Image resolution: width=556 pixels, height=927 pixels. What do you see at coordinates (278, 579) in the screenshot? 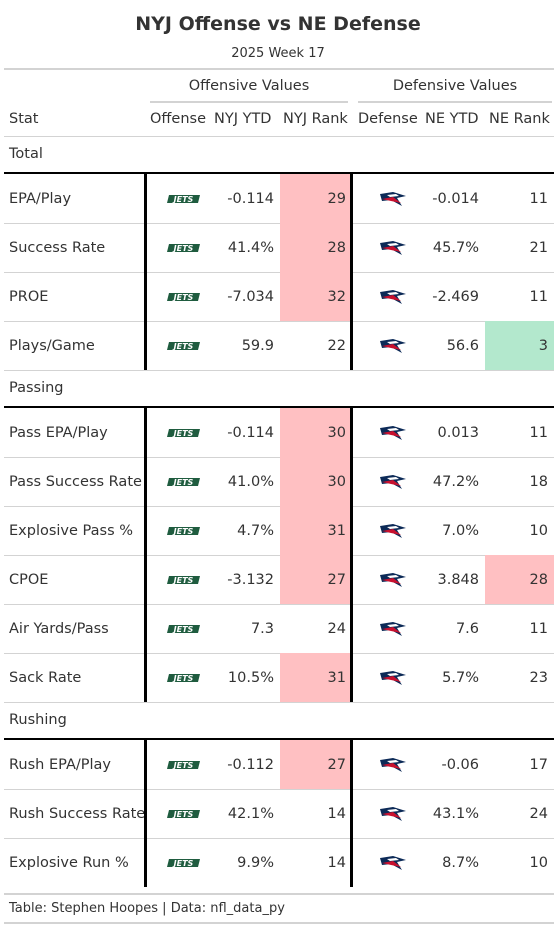
I see `table-row: CPOE JETS -3.132 27 3.848 28` at bounding box center [278, 579].